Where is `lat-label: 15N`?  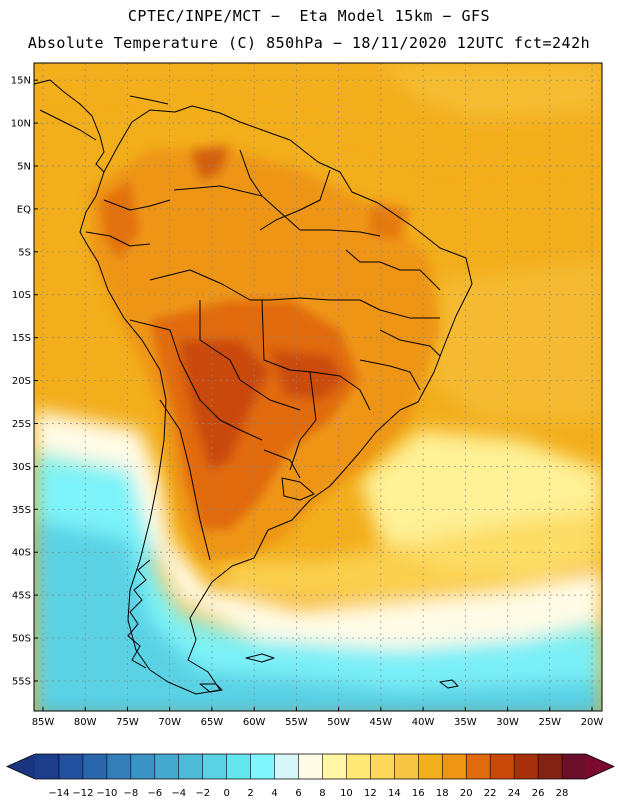 lat-label: 15N is located at coordinates (21, 81).